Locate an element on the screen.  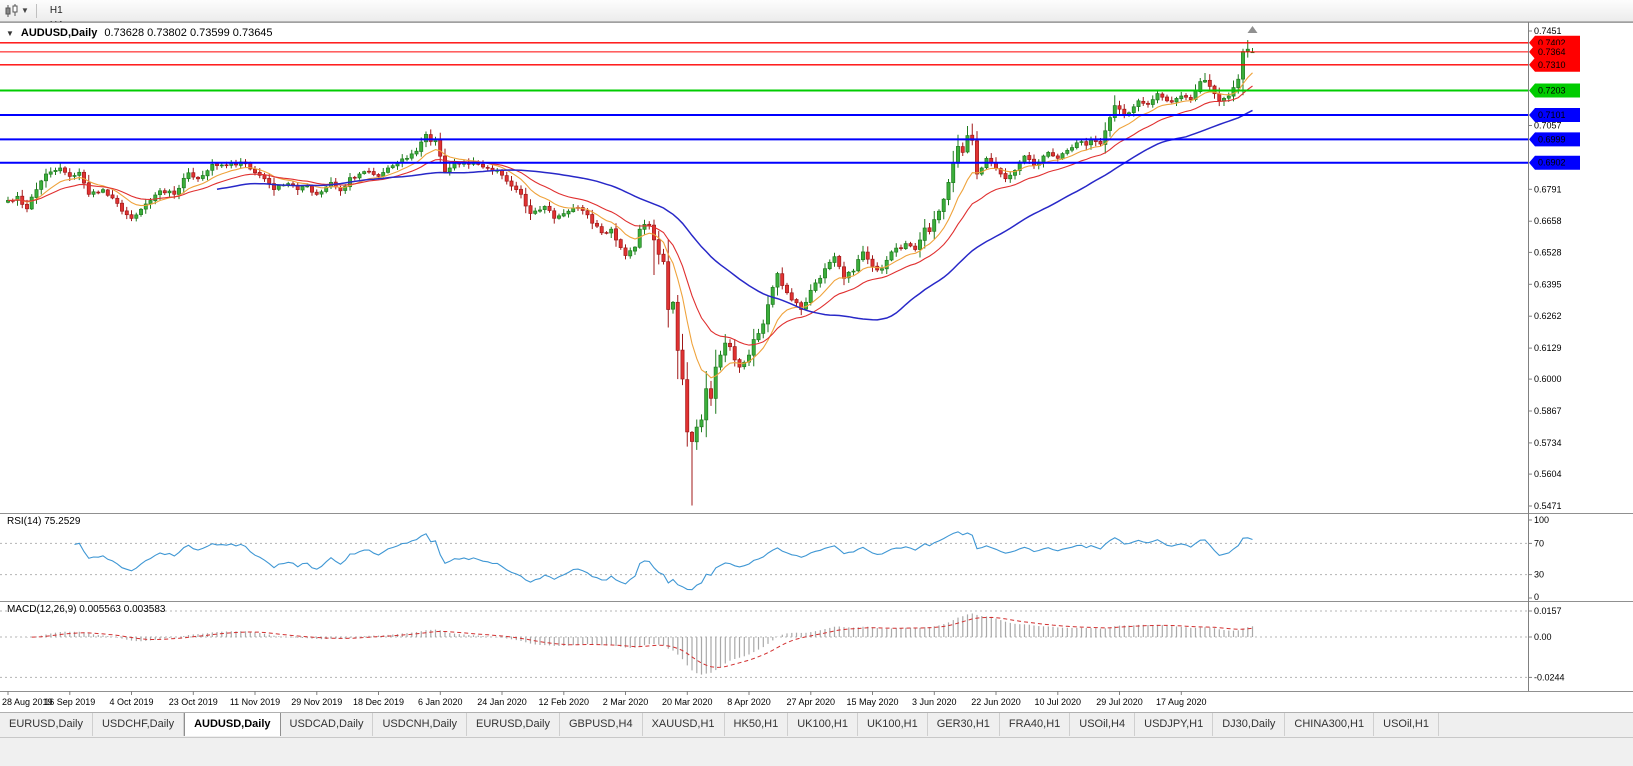
svg-text: 0.6262 is located at coordinates (1548, 316).